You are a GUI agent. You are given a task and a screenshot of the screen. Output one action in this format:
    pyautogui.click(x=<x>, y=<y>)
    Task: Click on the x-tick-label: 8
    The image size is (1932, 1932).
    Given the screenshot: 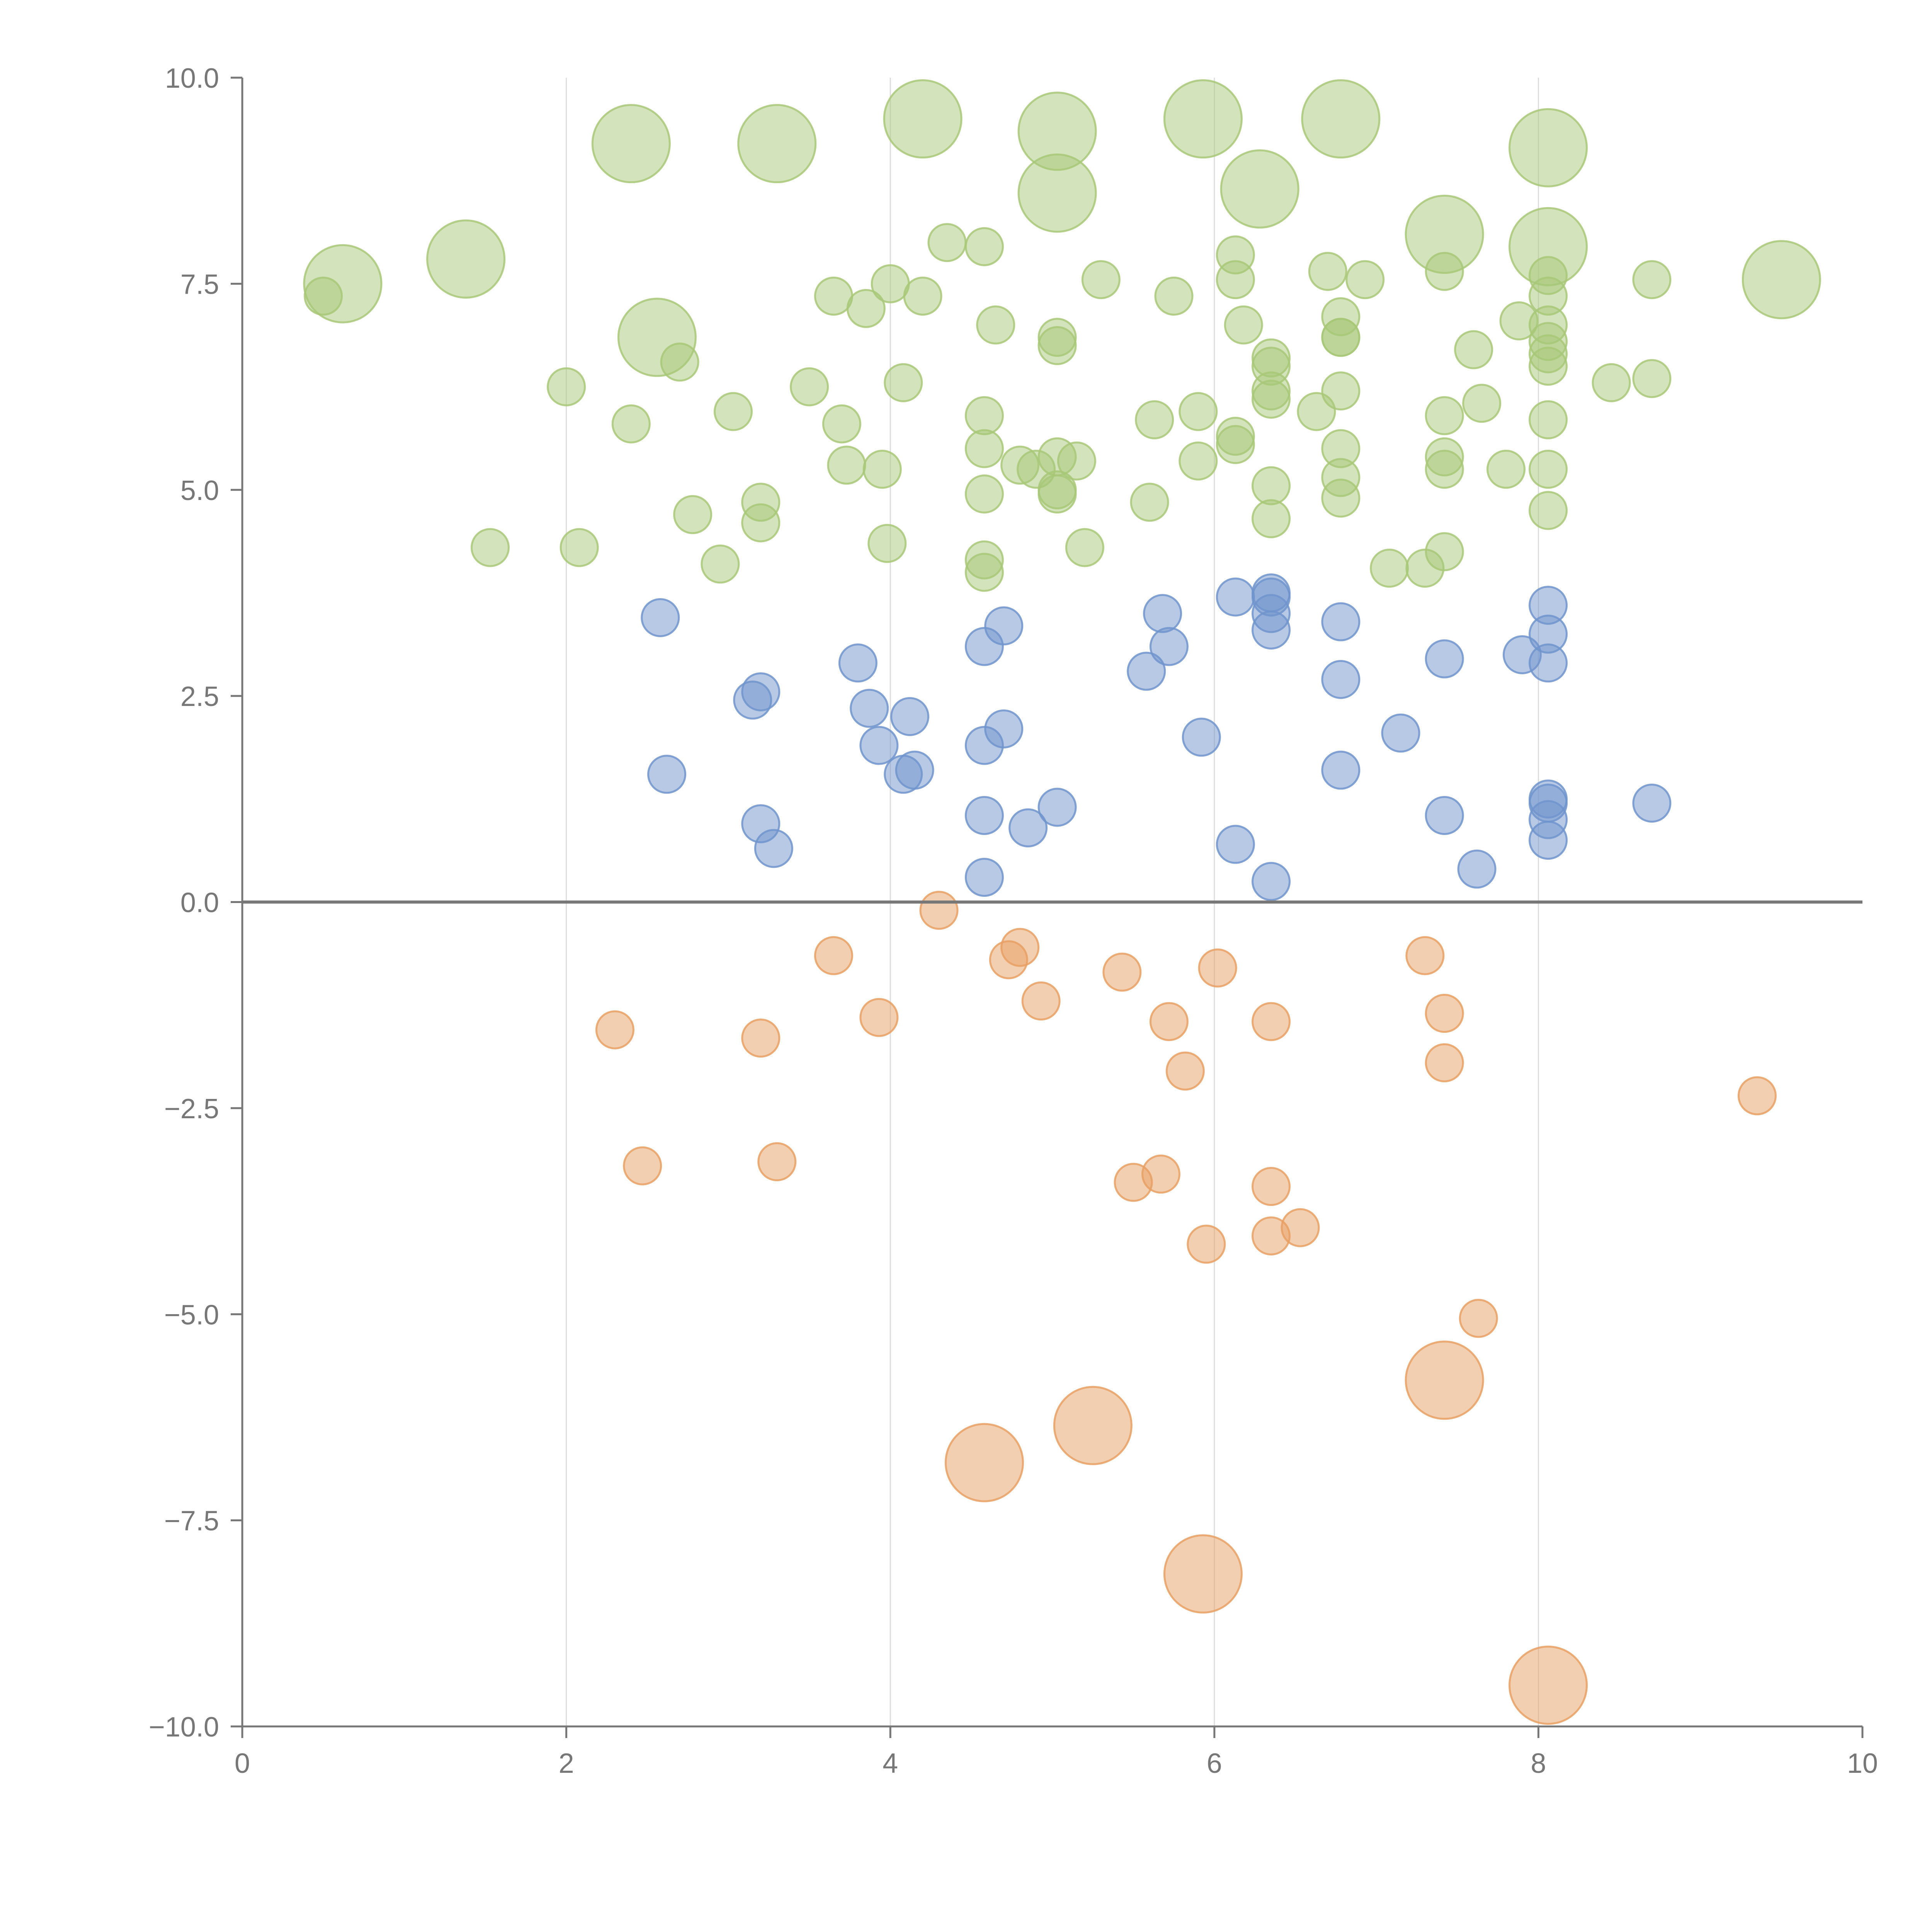 What is the action you would take?
    pyautogui.click(x=1539, y=1764)
    